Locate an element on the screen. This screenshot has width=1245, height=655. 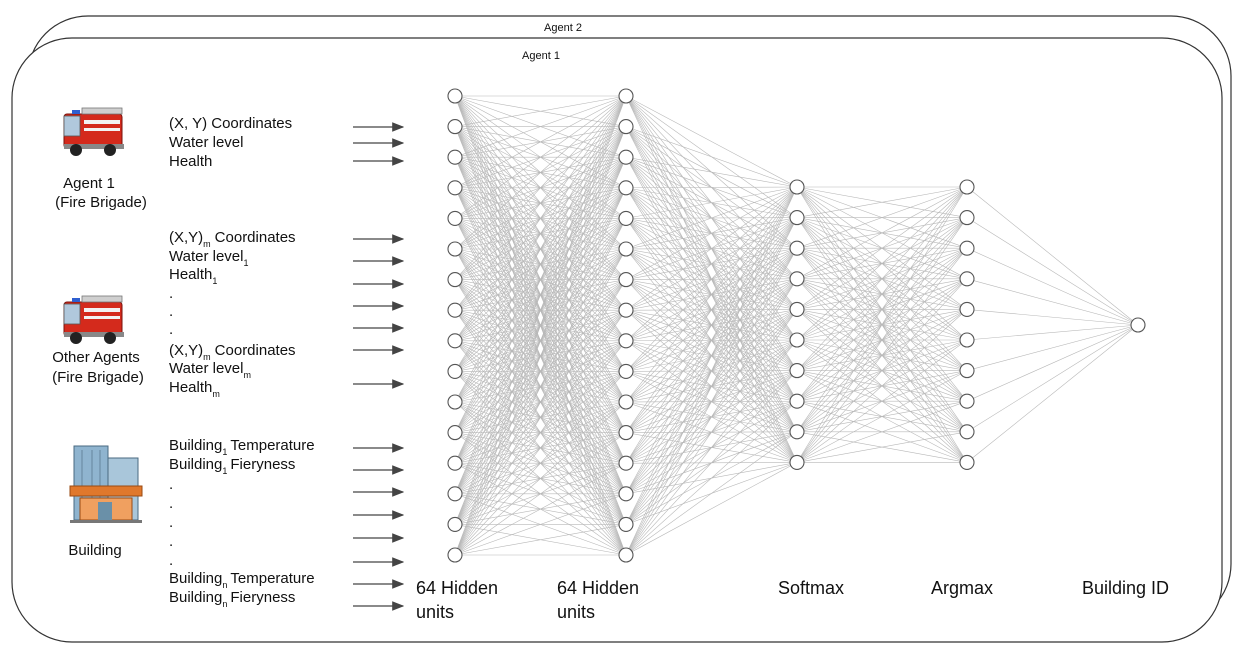
agent2-title: Agent 2 is located at coordinates (563, 28).